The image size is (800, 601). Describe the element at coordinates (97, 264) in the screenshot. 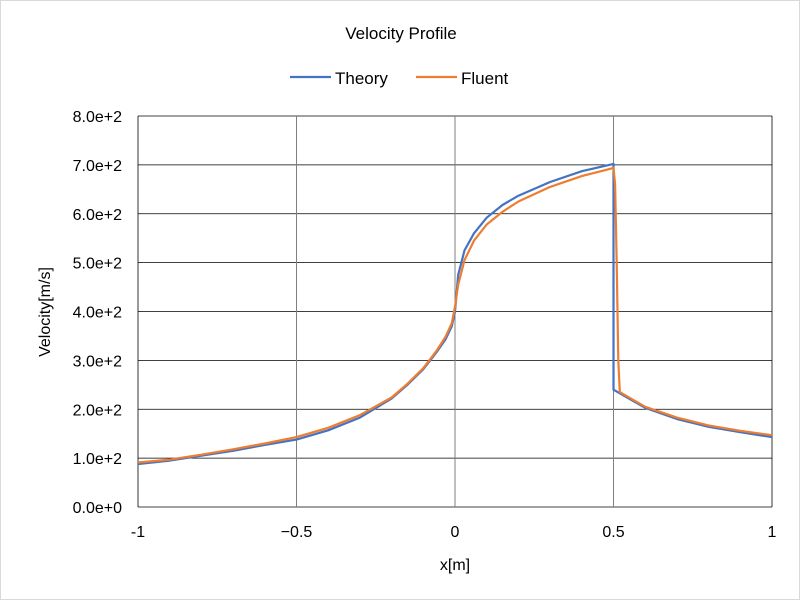

I see `y-tick-label: 5.0e+2` at that location.